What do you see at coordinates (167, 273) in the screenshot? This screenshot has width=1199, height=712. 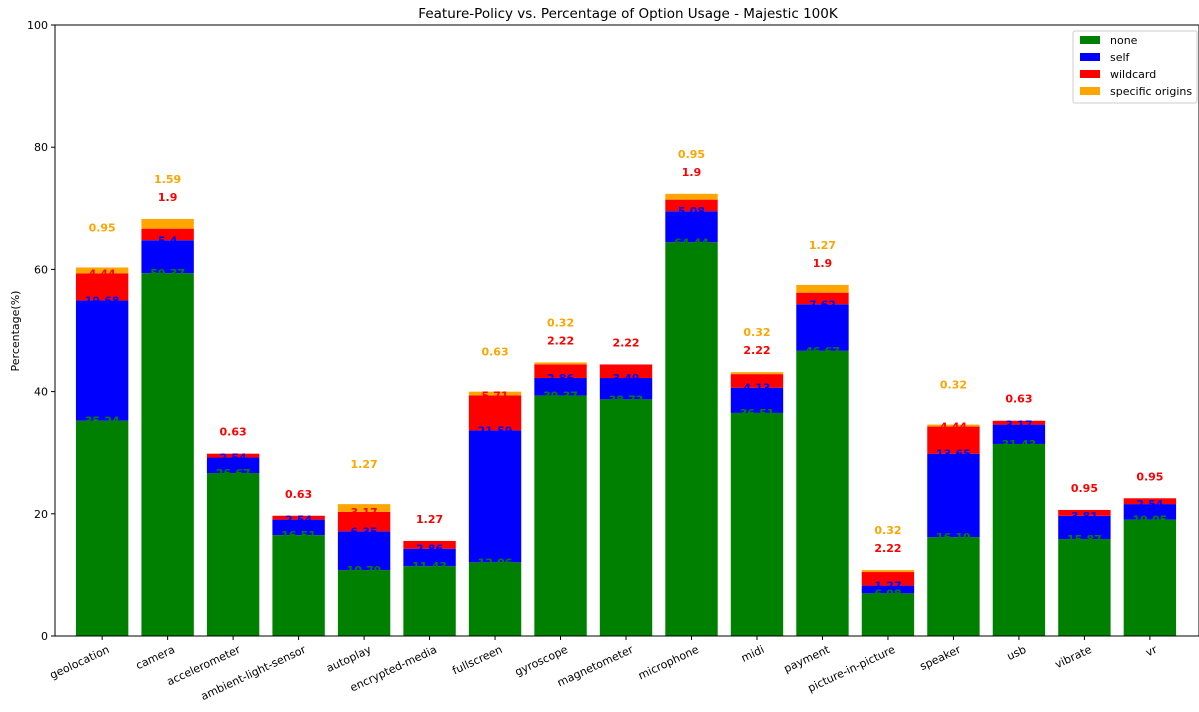 I see `data-label-none: 59.37` at bounding box center [167, 273].